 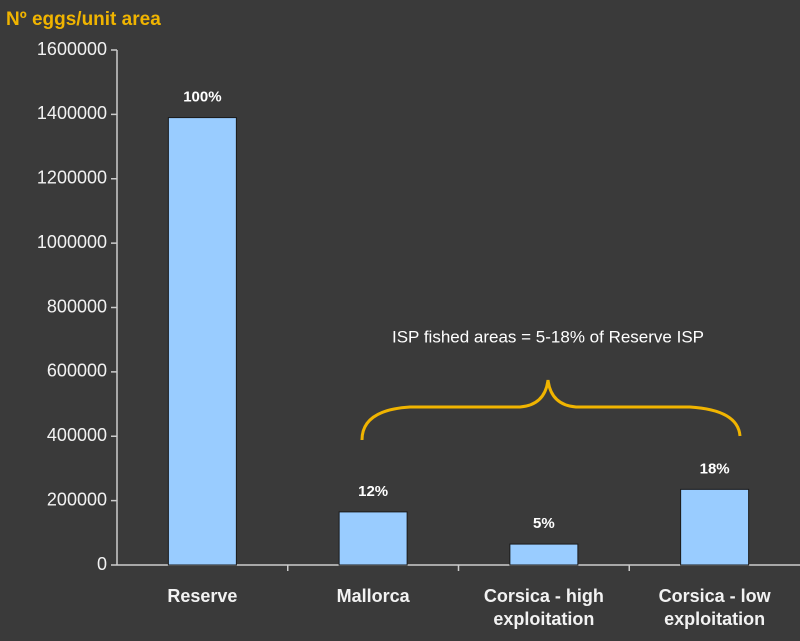 I want to click on y-axis-label: Nº eggs/unit area, so click(x=83, y=19).